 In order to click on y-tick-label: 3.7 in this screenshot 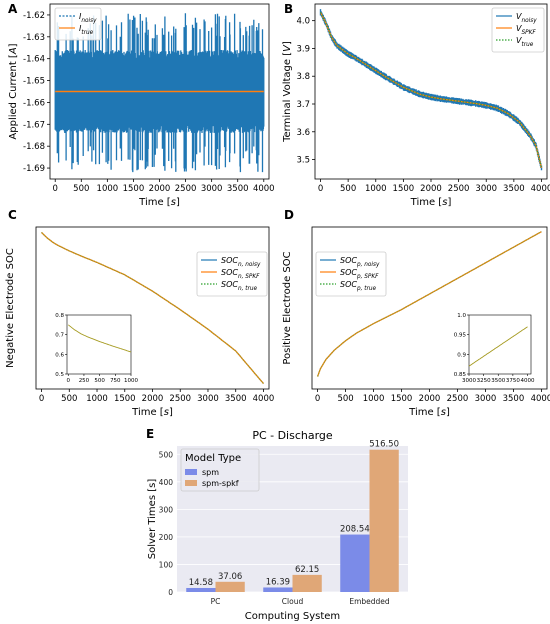, I will do `click(303, 105)`.